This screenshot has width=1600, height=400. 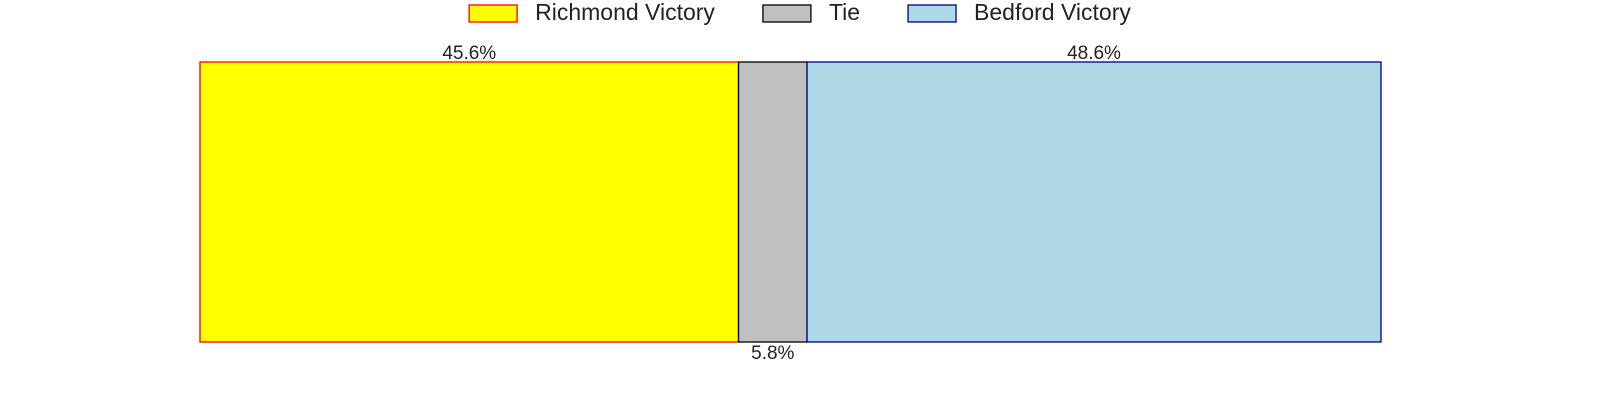 I want to click on value-label: 45.6%, so click(x=469, y=53).